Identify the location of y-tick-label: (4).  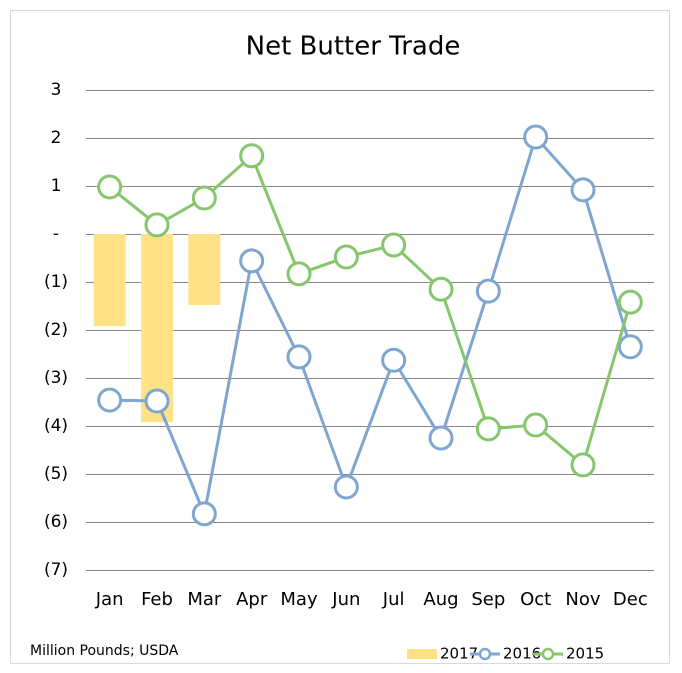
(56, 426).